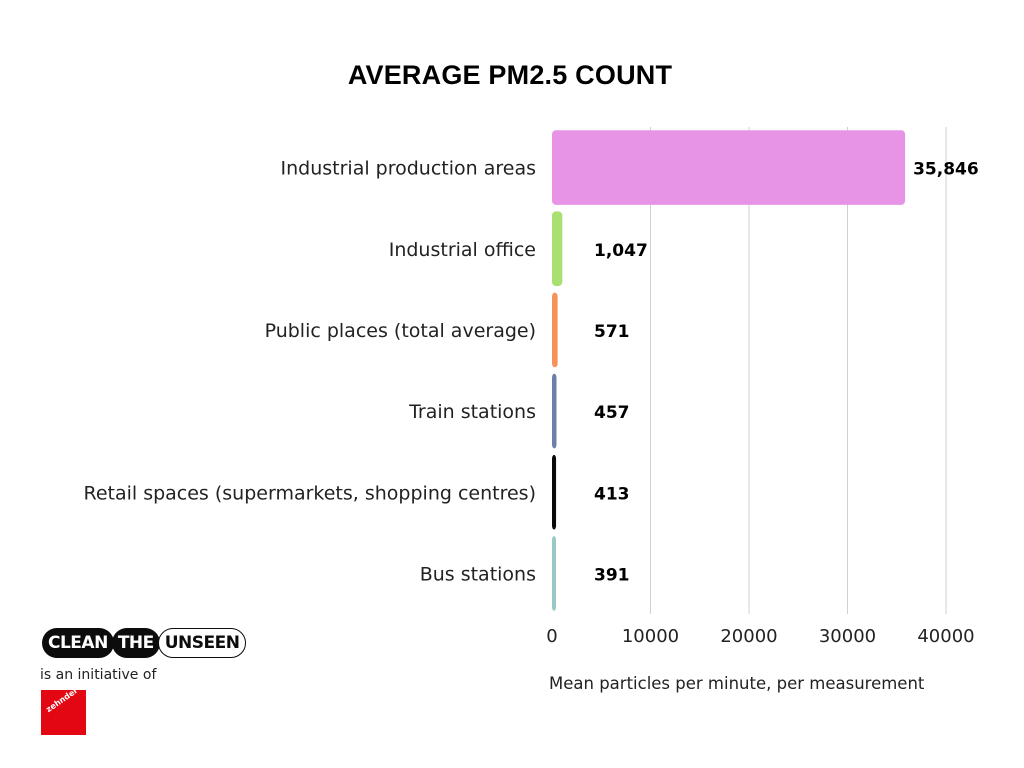 Image resolution: width=1024 pixels, height=768 pixels. What do you see at coordinates (478, 574) in the screenshot?
I see `category-label: Bus stations` at bounding box center [478, 574].